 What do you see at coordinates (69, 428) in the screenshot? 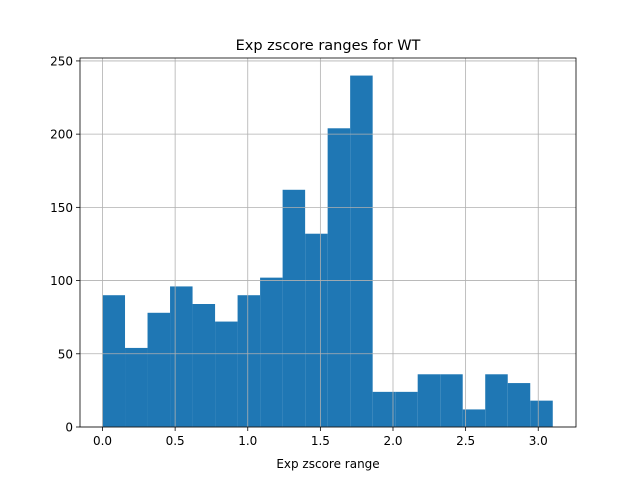
I see `y-tick-label-0: 0` at bounding box center [69, 428].